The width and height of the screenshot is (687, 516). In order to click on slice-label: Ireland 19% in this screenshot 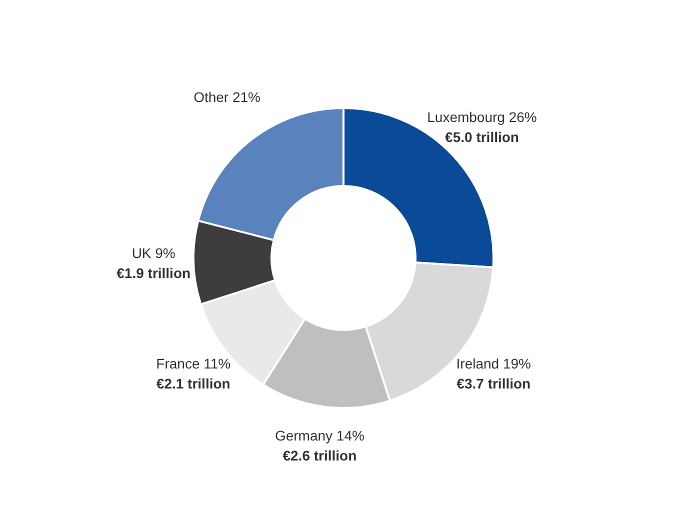, I will do `click(493, 363)`.